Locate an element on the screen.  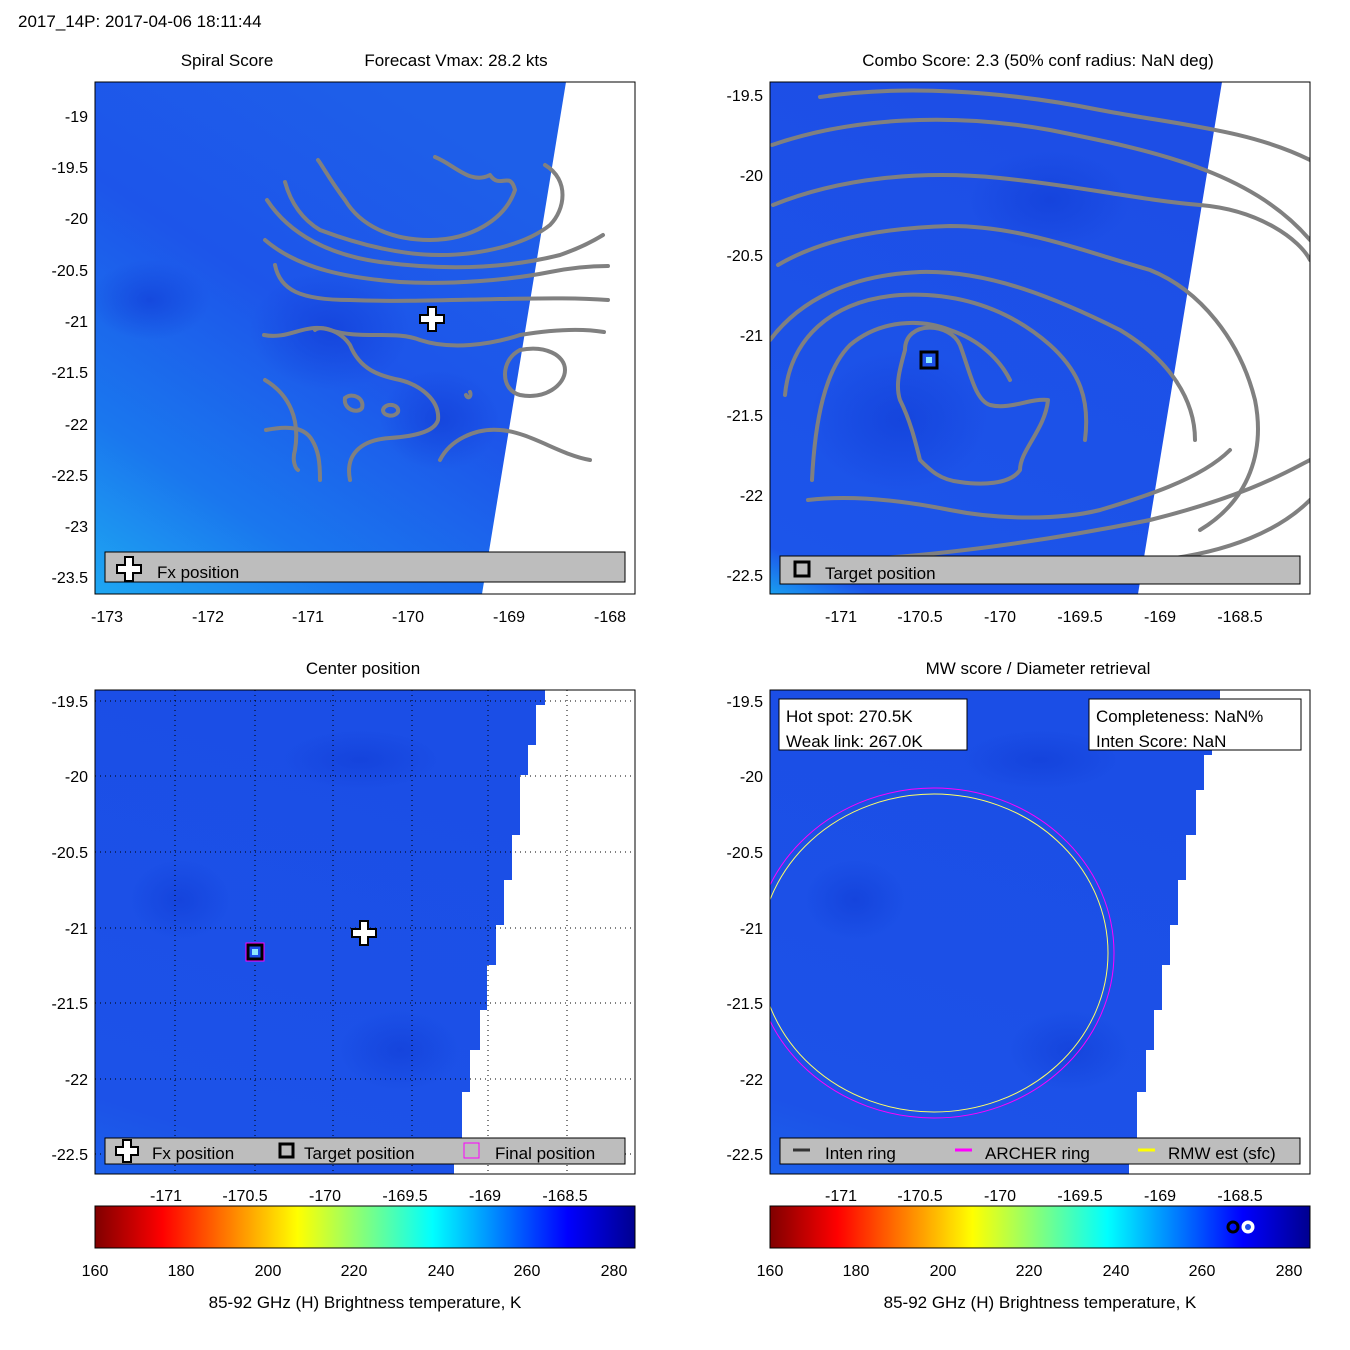
center-legend-box is located at coordinates (365, 1151).